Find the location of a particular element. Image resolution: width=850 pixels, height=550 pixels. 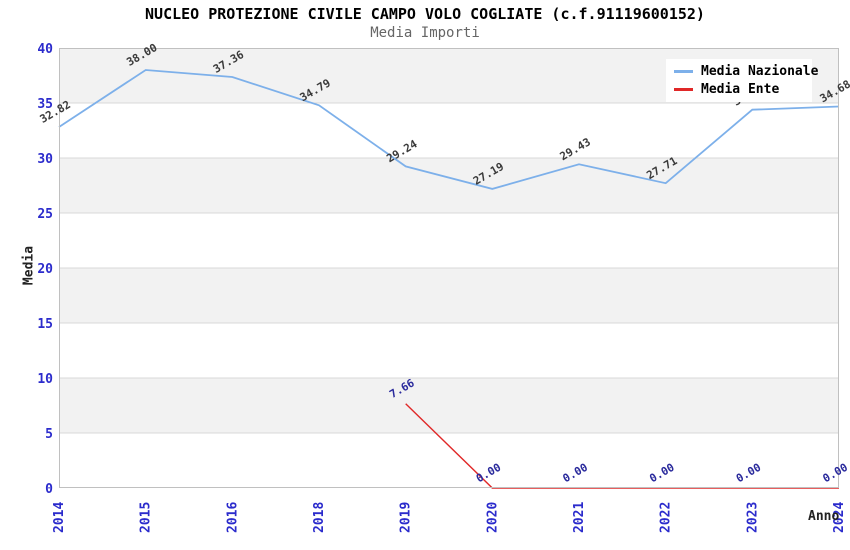

x-tick-label: 2021 is located at coordinates (579, 517).